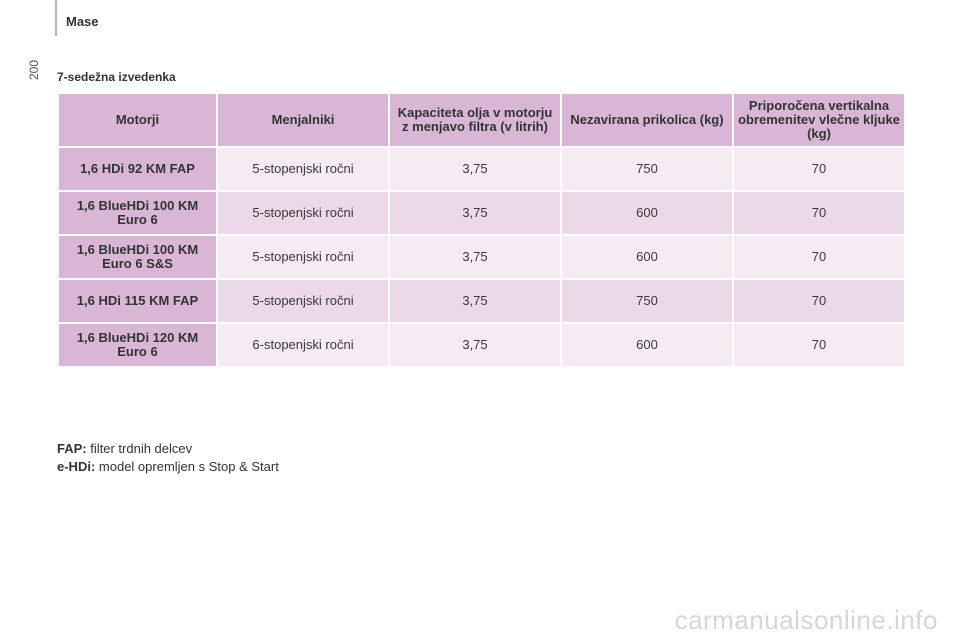 This screenshot has width=960, height=640. I want to click on footnote-item: e-HDi: model opremljen s Stop & Start, so click(168, 467).